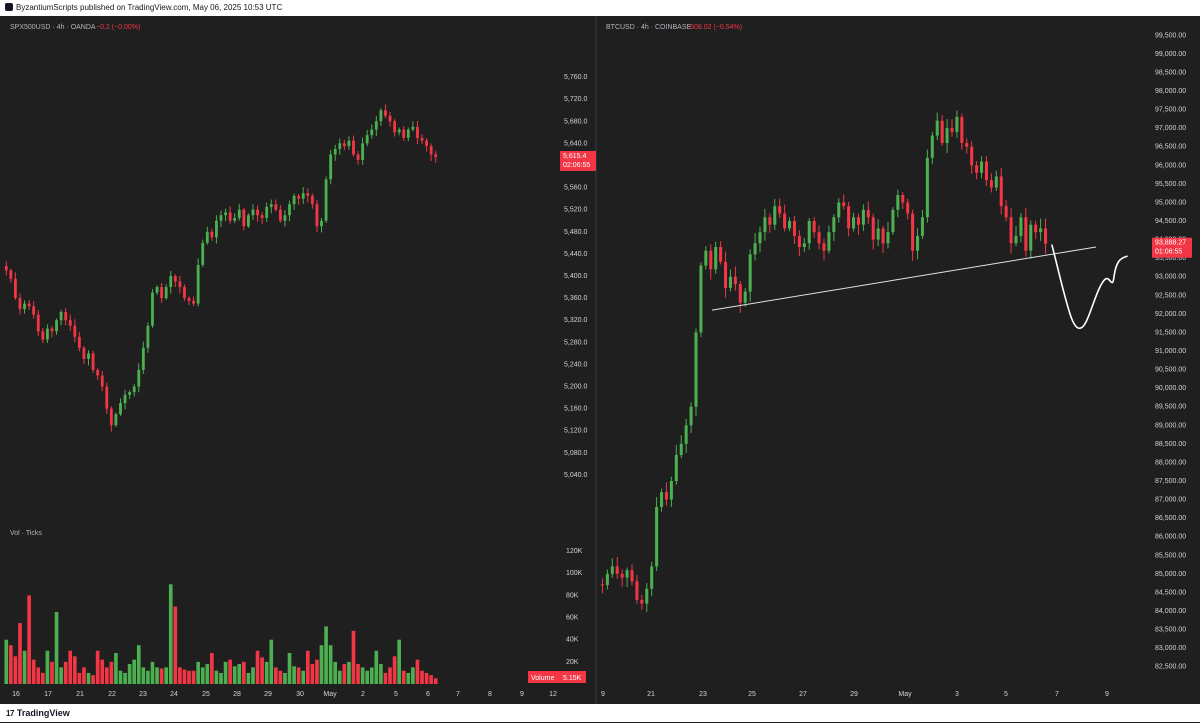 Image resolution: width=1200 pixels, height=723 pixels. I want to click on price-tag, so click(578, 160).